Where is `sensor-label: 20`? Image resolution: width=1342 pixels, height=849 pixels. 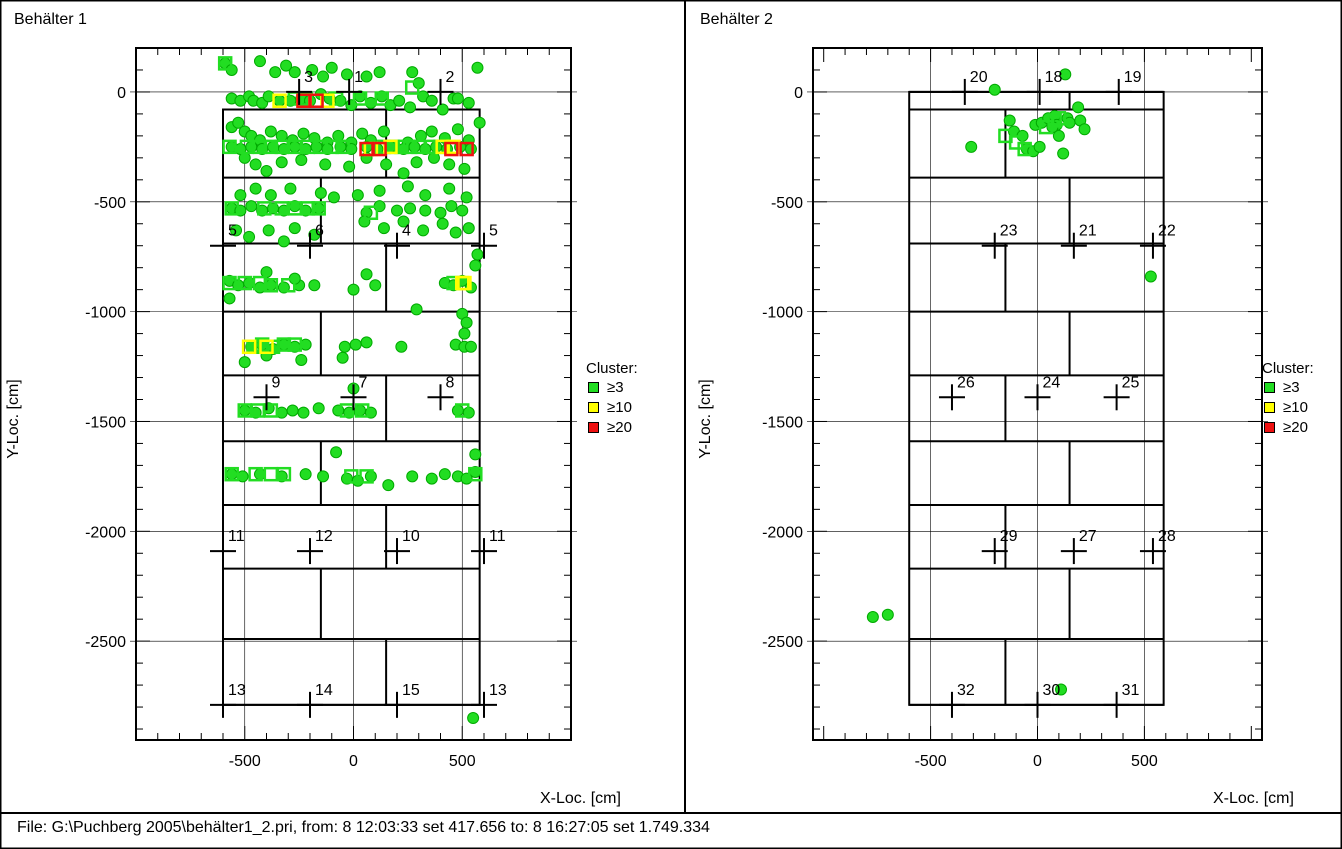
sensor-label: 20 is located at coordinates (979, 77).